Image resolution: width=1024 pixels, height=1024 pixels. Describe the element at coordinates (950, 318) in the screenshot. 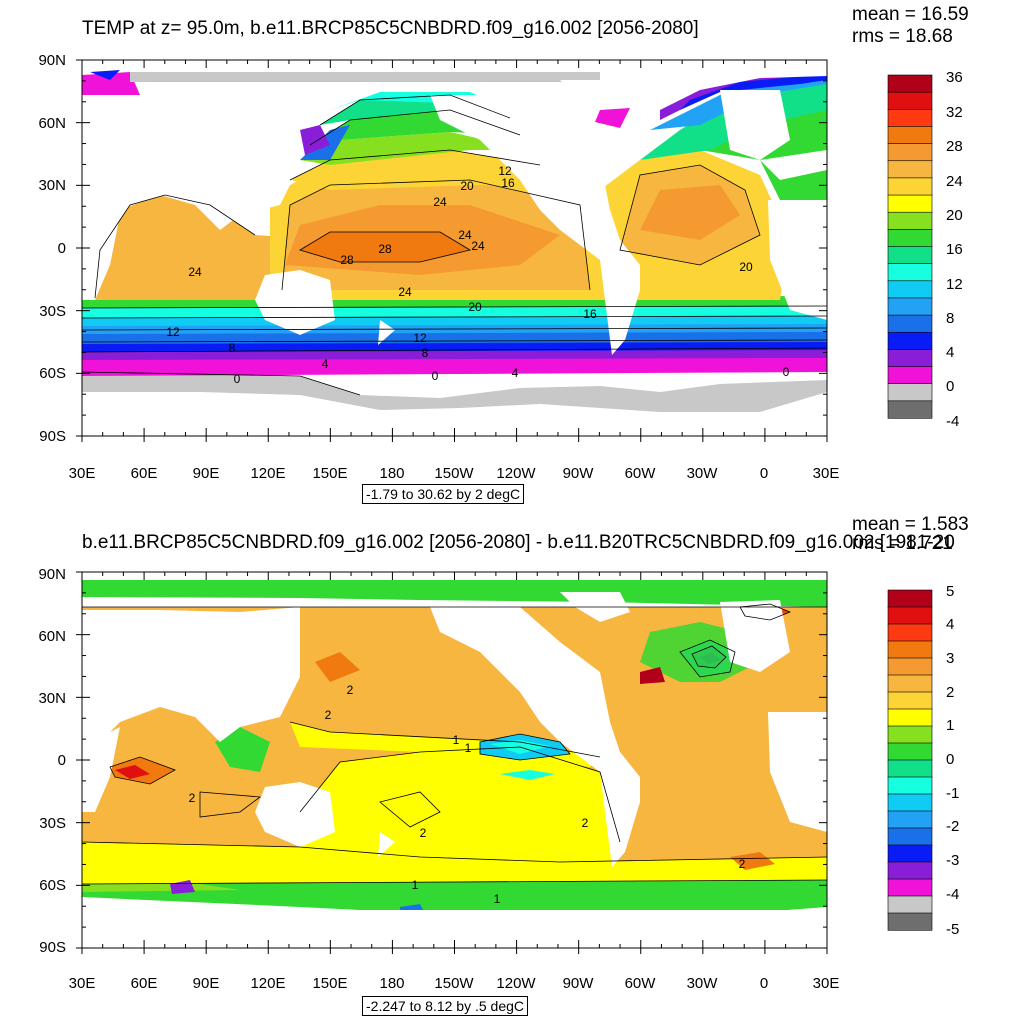

I see `colorbar-label: 8` at that location.